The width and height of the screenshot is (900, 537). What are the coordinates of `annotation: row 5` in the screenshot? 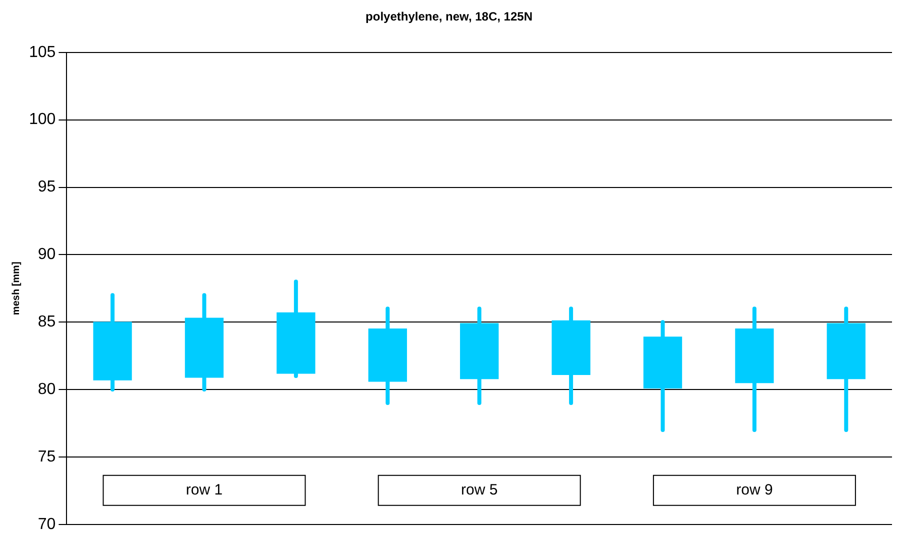 It's located at (479, 490).